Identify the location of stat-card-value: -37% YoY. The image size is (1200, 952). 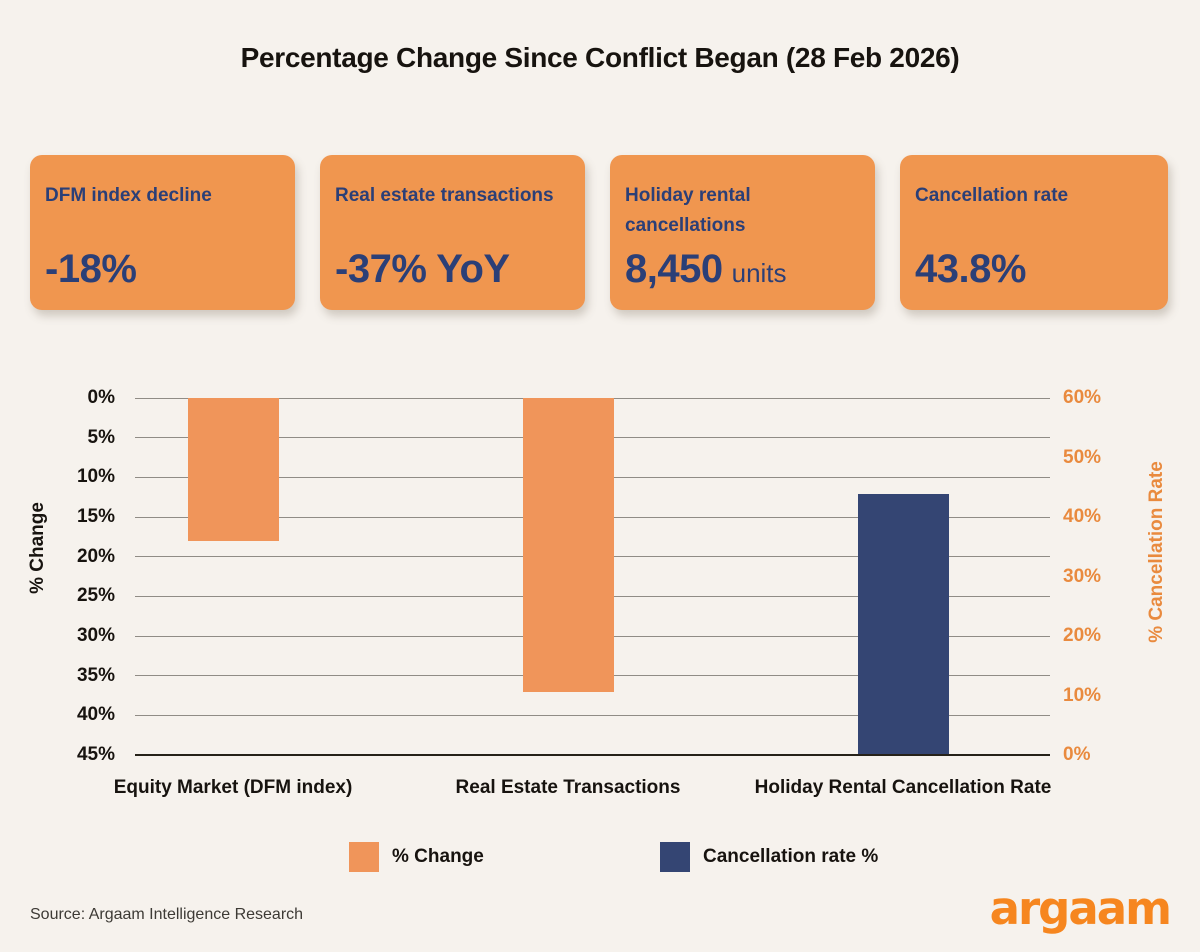
(422, 269).